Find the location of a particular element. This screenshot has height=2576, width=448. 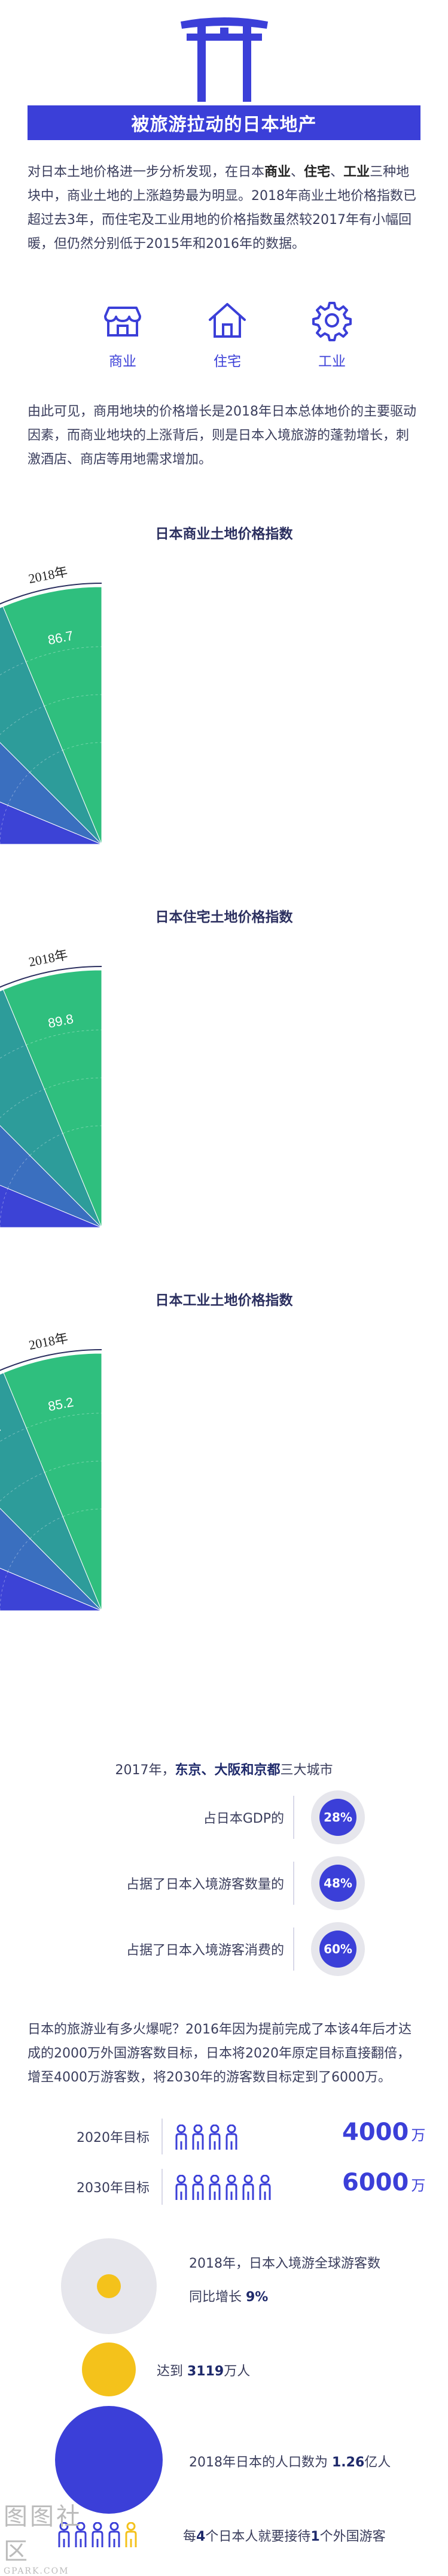

stat-value: 28% is located at coordinates (337, 1817).